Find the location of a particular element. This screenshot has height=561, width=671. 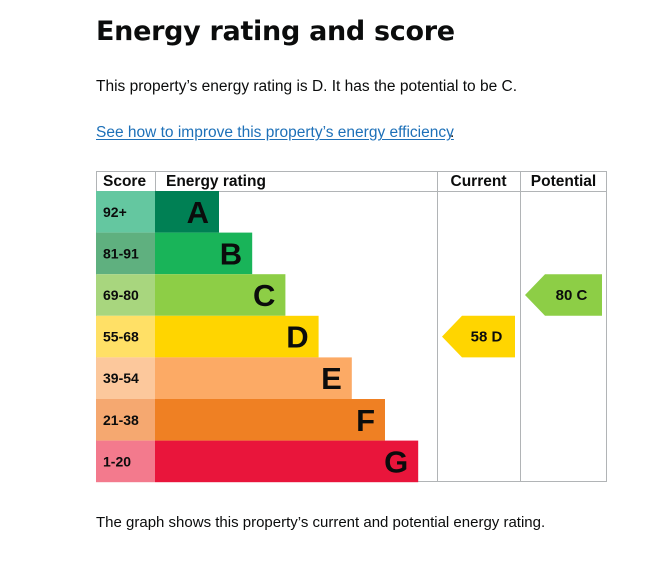

score-range-label: 55-68 is located at coordinates (121, 337).